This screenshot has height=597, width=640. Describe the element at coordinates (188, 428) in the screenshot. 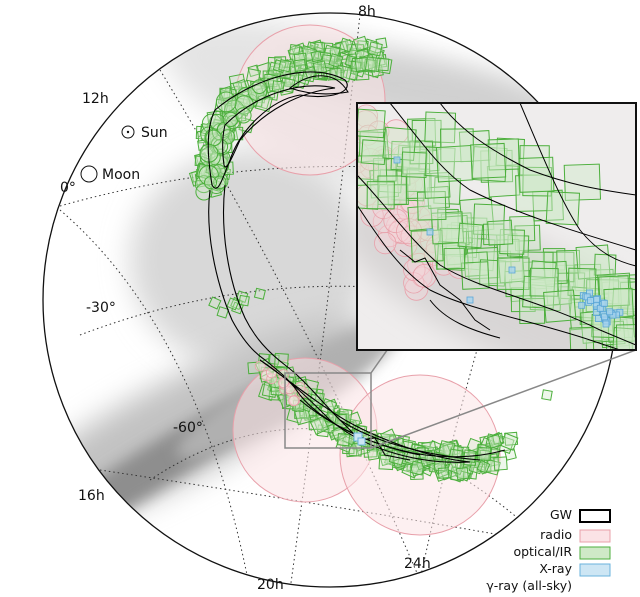

I see `dec-label-60: -60°` at that location.